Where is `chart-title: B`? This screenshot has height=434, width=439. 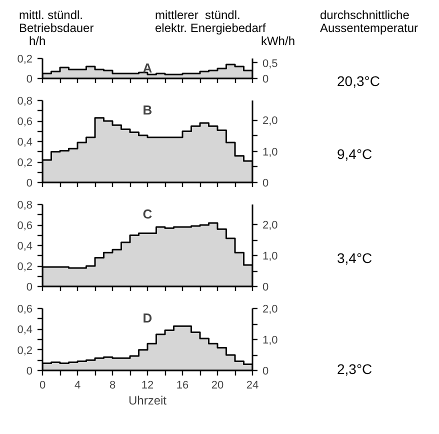 chart-title: B is located at coordinates (147, 110).